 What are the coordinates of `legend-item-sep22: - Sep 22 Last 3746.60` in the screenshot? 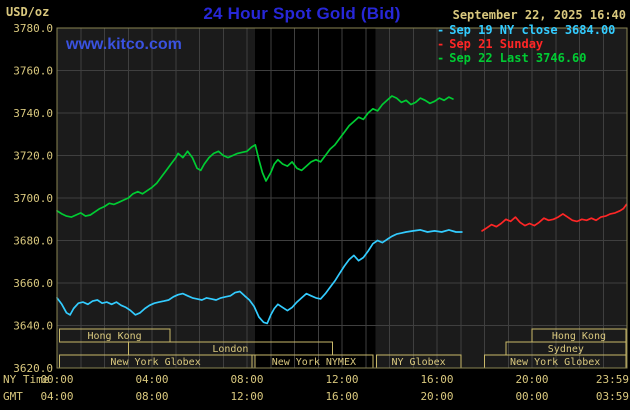 It's located at (526, 58).